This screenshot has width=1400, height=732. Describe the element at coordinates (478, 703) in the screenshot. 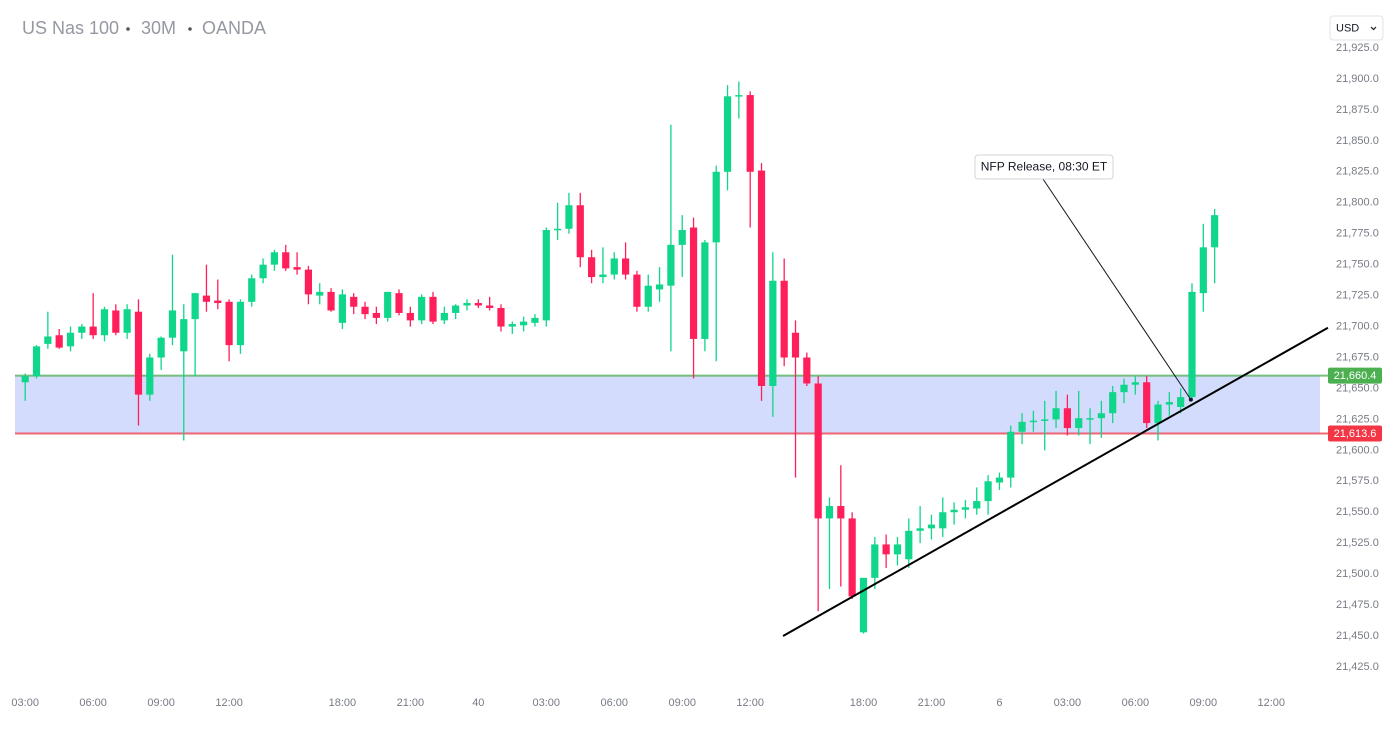

I see `x-tick-label: 40` at that location.